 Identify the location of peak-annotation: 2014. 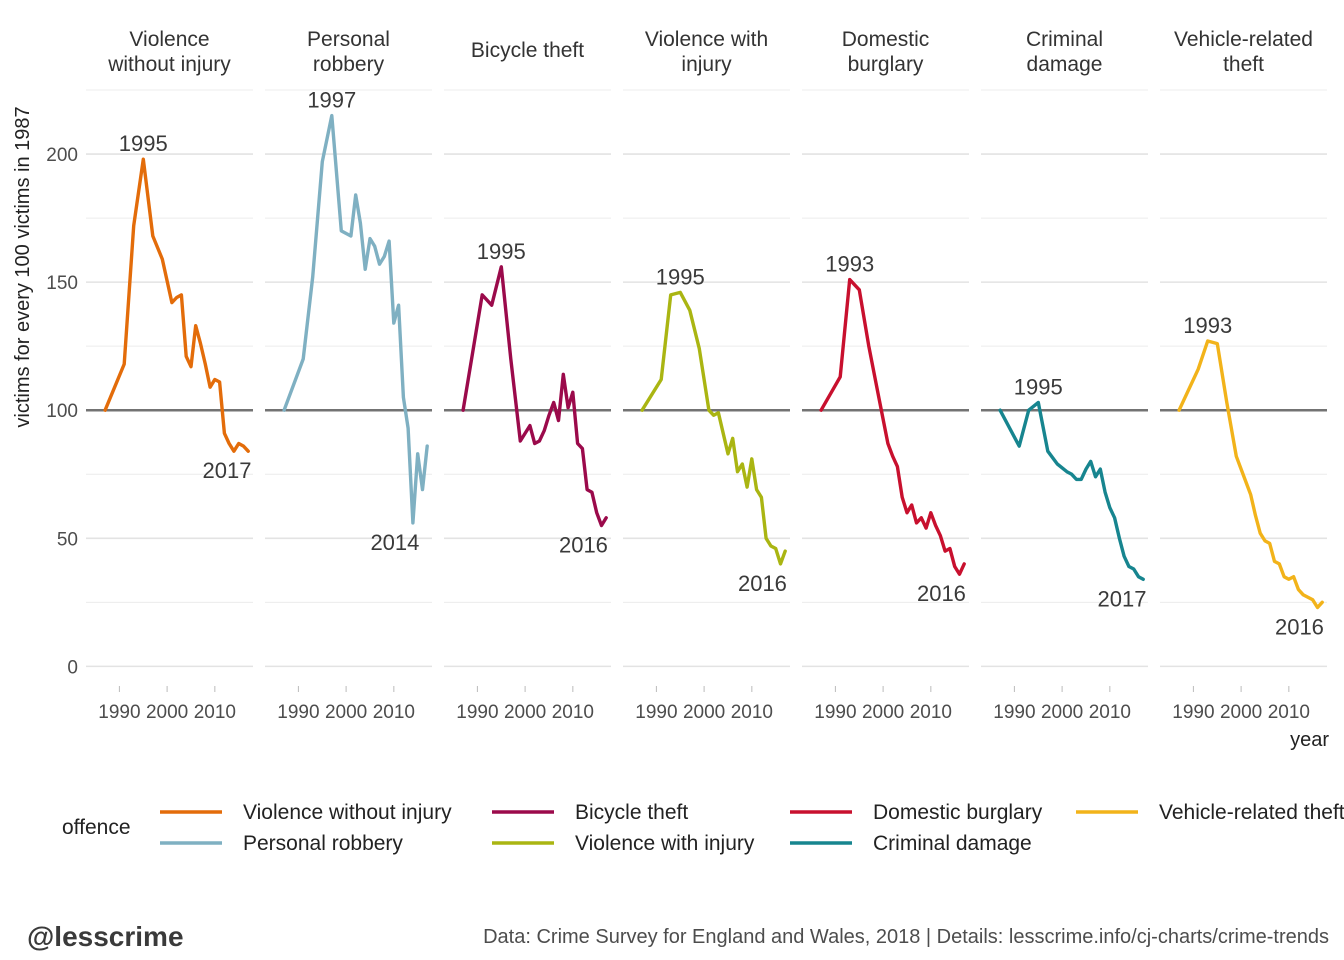
(394, 542).